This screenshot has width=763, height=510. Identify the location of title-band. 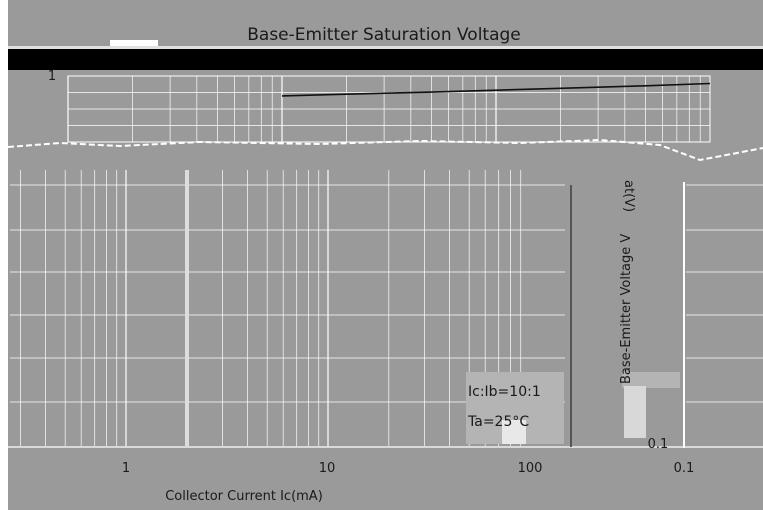
(385, 59).